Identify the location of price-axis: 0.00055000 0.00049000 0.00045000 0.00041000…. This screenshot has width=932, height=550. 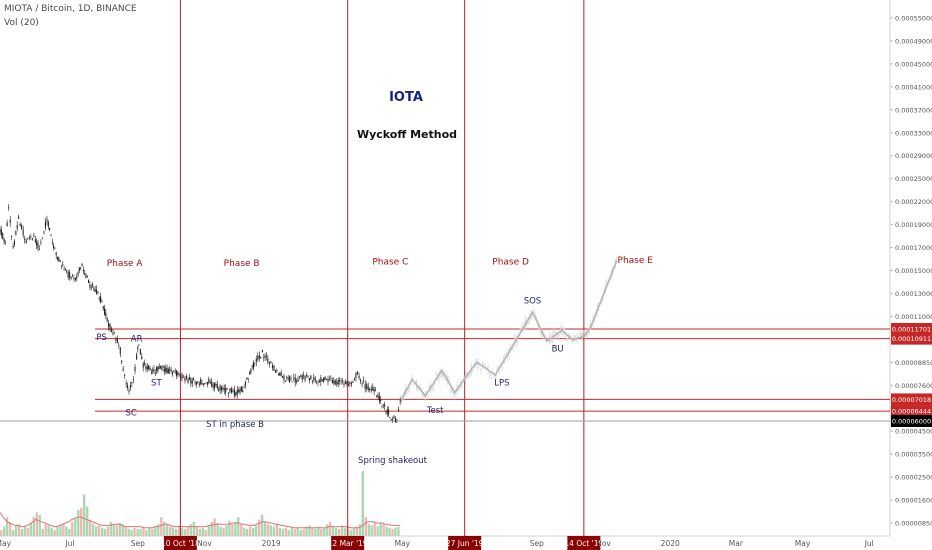
(911, 271).